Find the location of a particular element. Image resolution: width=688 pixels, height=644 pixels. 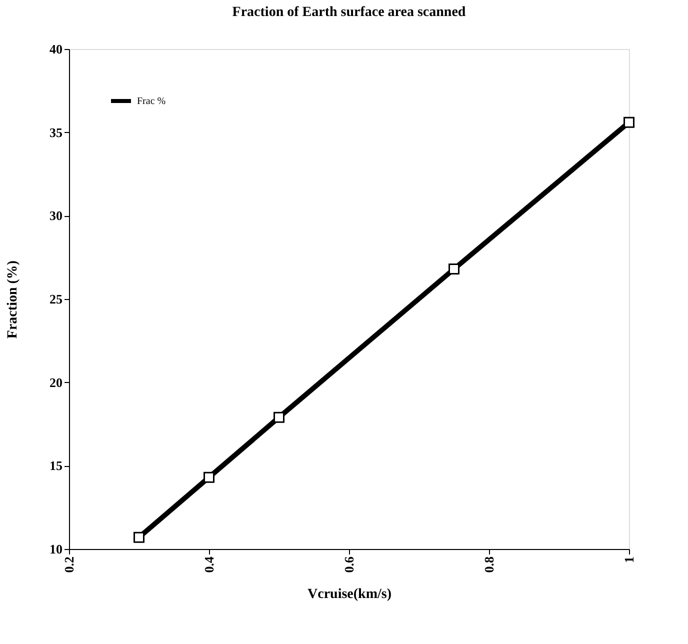

y-tick-label: 40 is located at coordinates (56, 49).